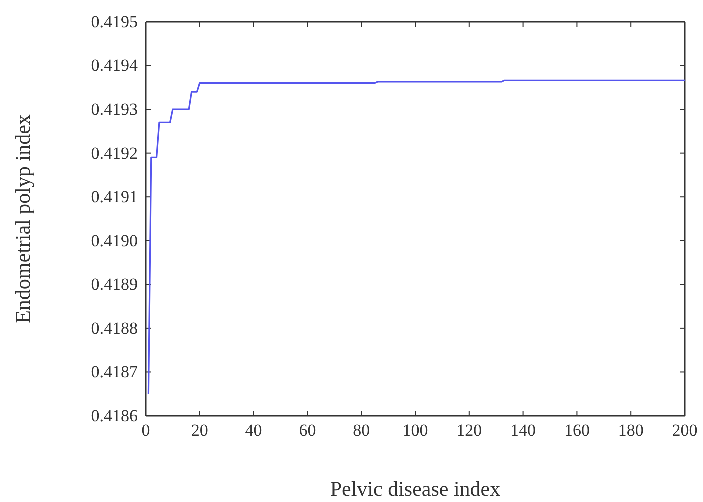 This screenshot has width=703, height=502. What do you see at coordinates (253, 430) in the screenshot?
I see `x-tick-label: 40` at bounding box center [253, 430].